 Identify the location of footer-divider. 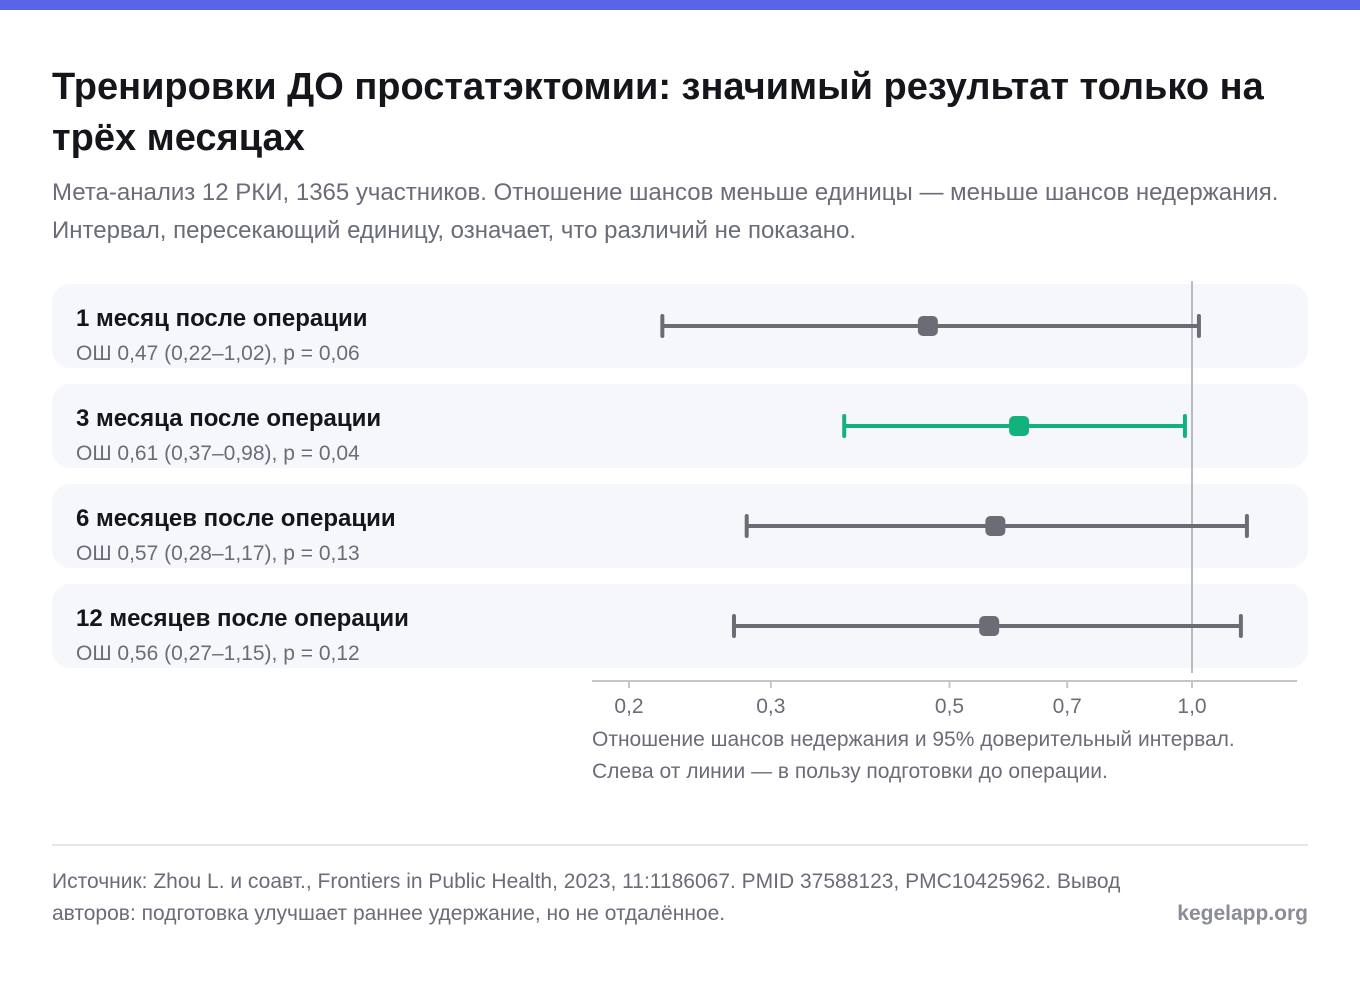
(680, 845).